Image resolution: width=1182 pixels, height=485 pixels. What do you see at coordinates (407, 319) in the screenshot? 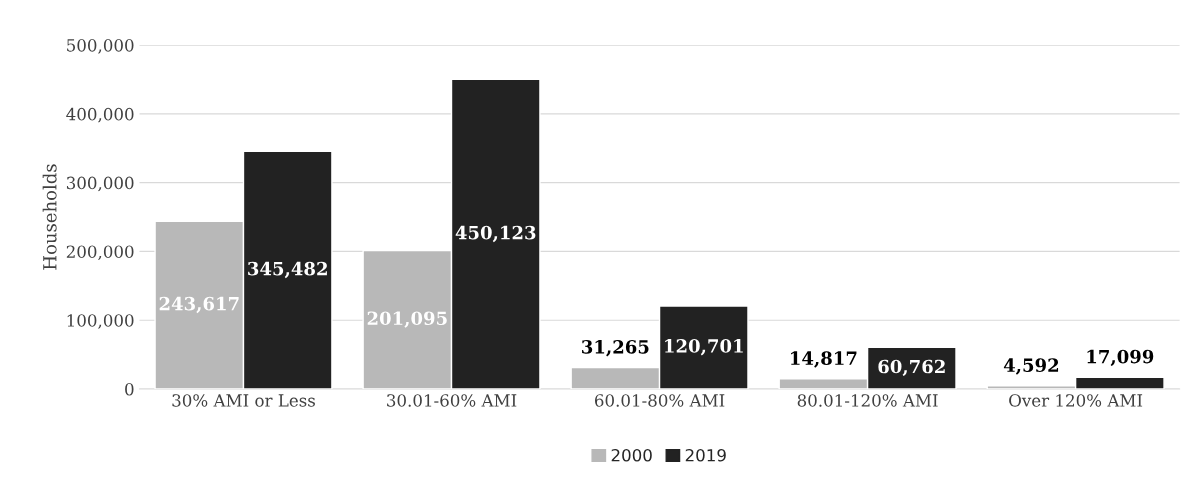
I see `data-label: 201,095` at bounding box center [407, 319].